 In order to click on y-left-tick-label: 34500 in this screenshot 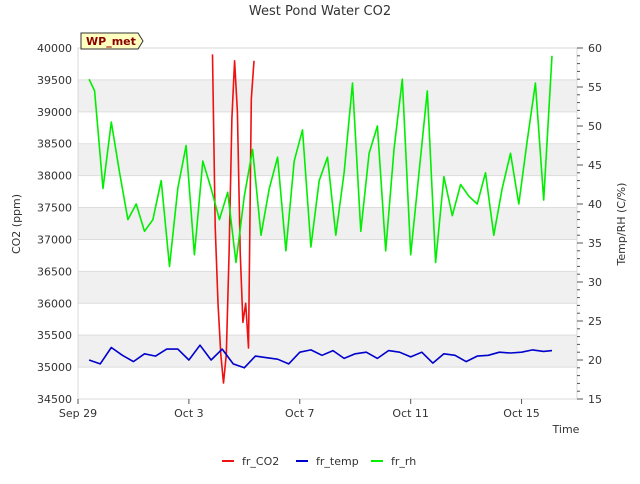, I will do `click(54, 399)`.